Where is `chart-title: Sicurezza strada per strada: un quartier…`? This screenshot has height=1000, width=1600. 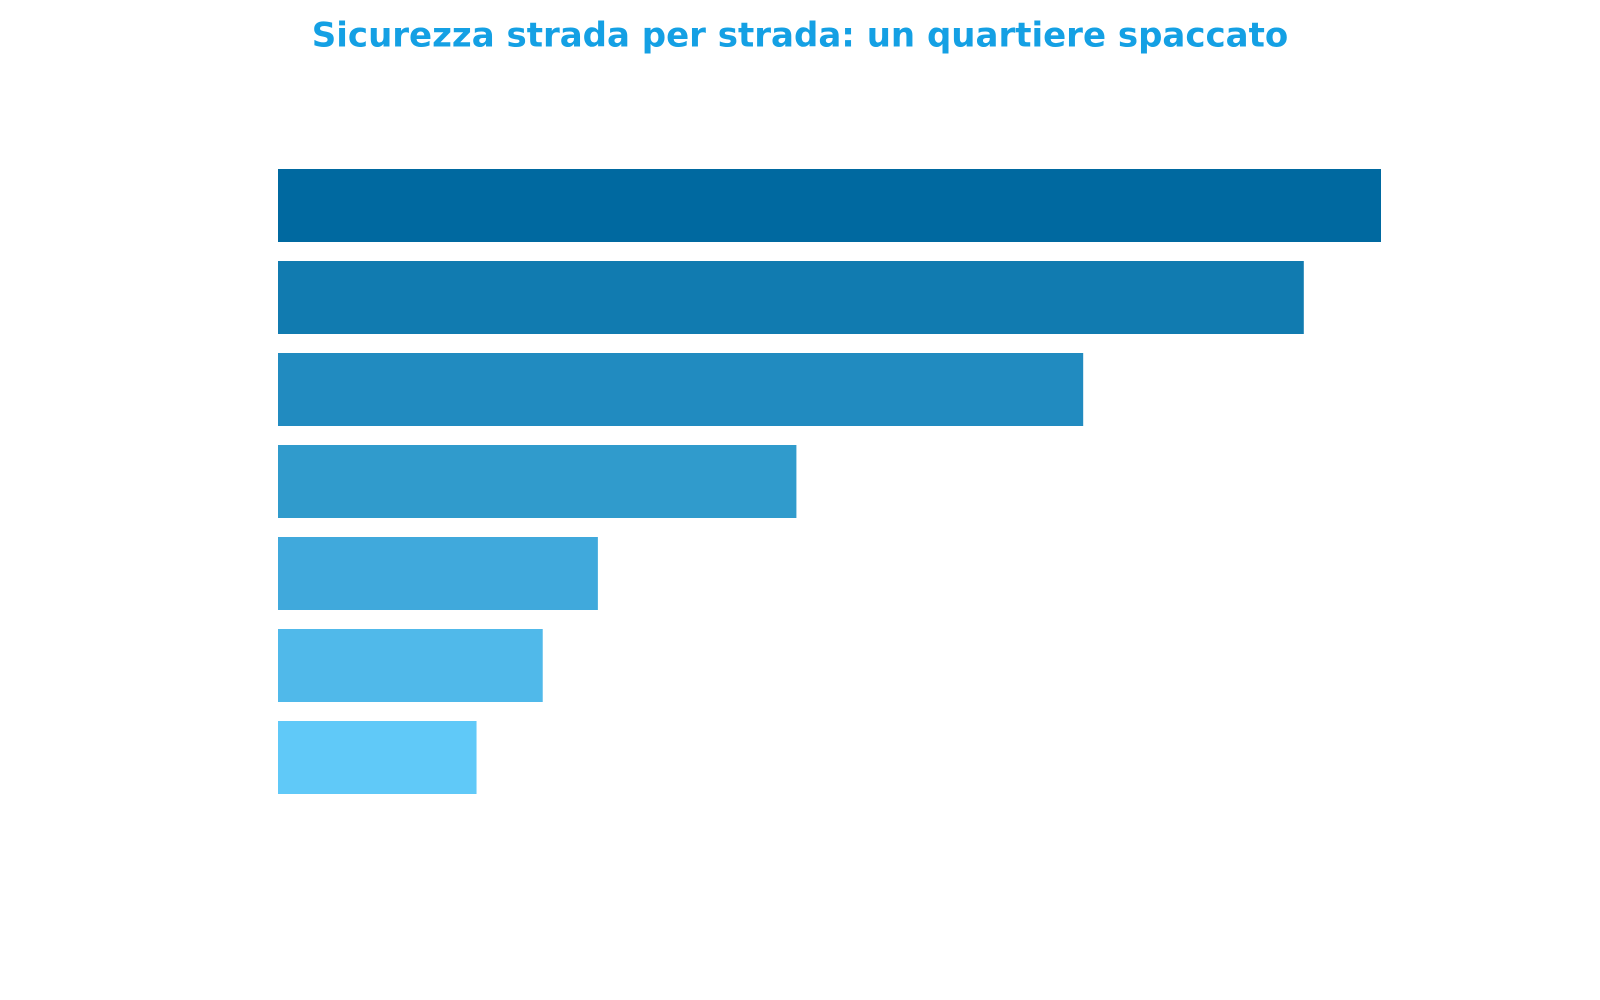 chart-title: Sicurezza strada per strada: un quartier… is located at coordinates (800, 36).